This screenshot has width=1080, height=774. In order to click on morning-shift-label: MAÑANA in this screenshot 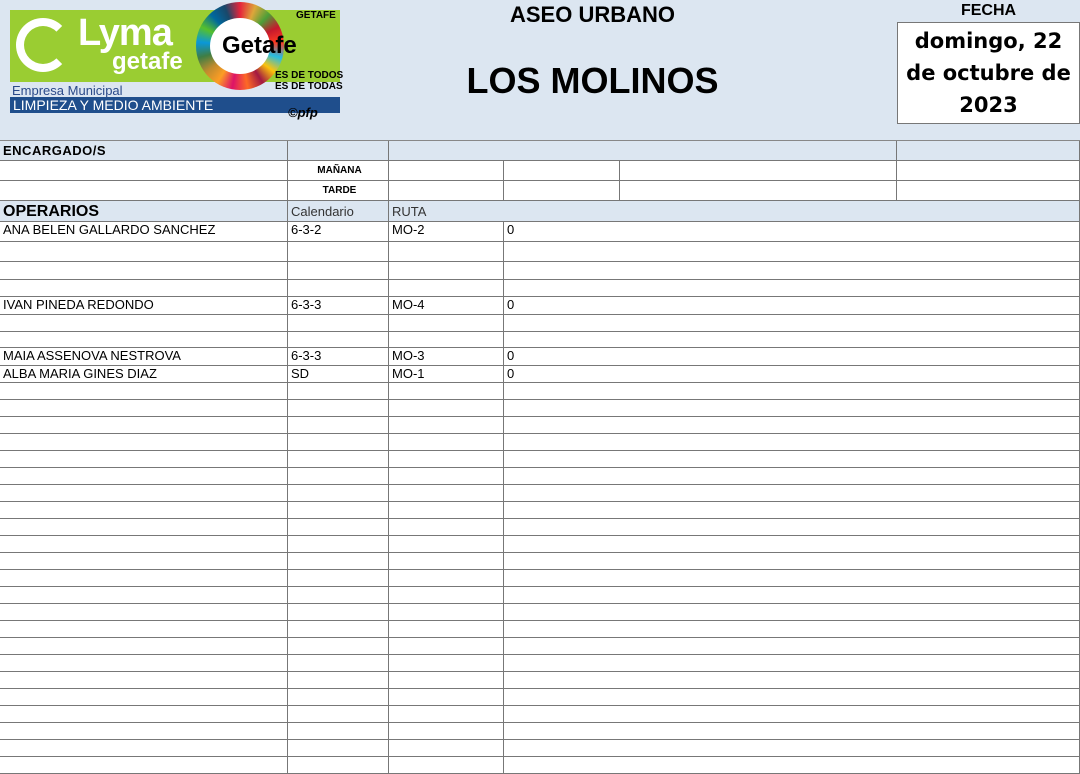, I will do `click(338, 171)`.